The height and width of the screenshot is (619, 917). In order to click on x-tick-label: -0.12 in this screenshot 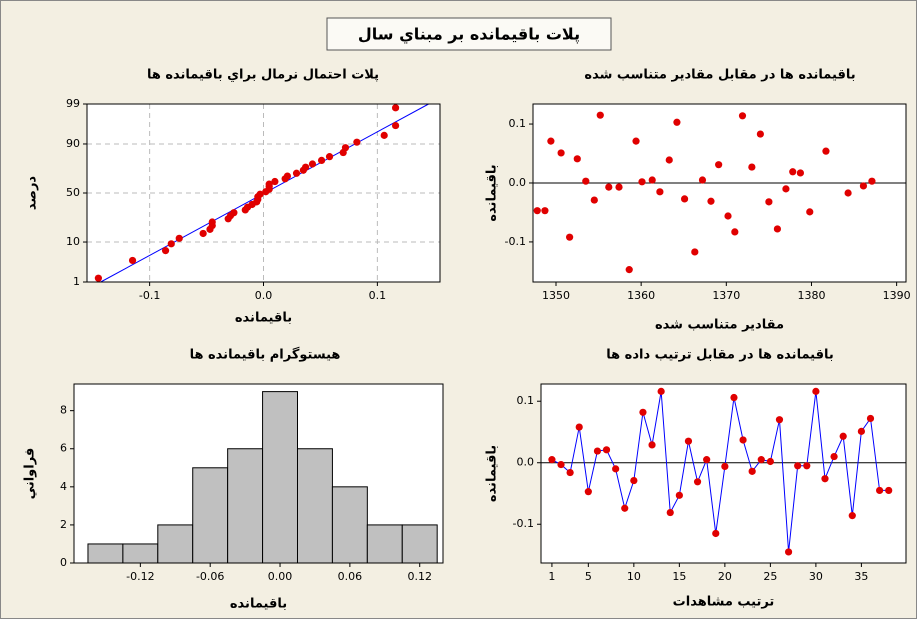, I will do `click(140, 576)`.